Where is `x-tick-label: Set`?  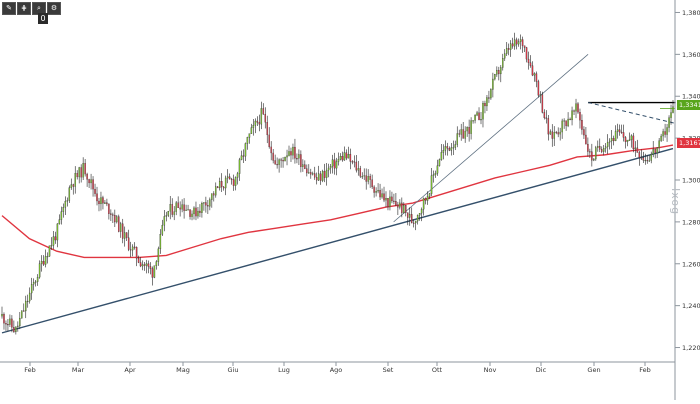
x-tick-label: Set is located at coordinates (388, 370).